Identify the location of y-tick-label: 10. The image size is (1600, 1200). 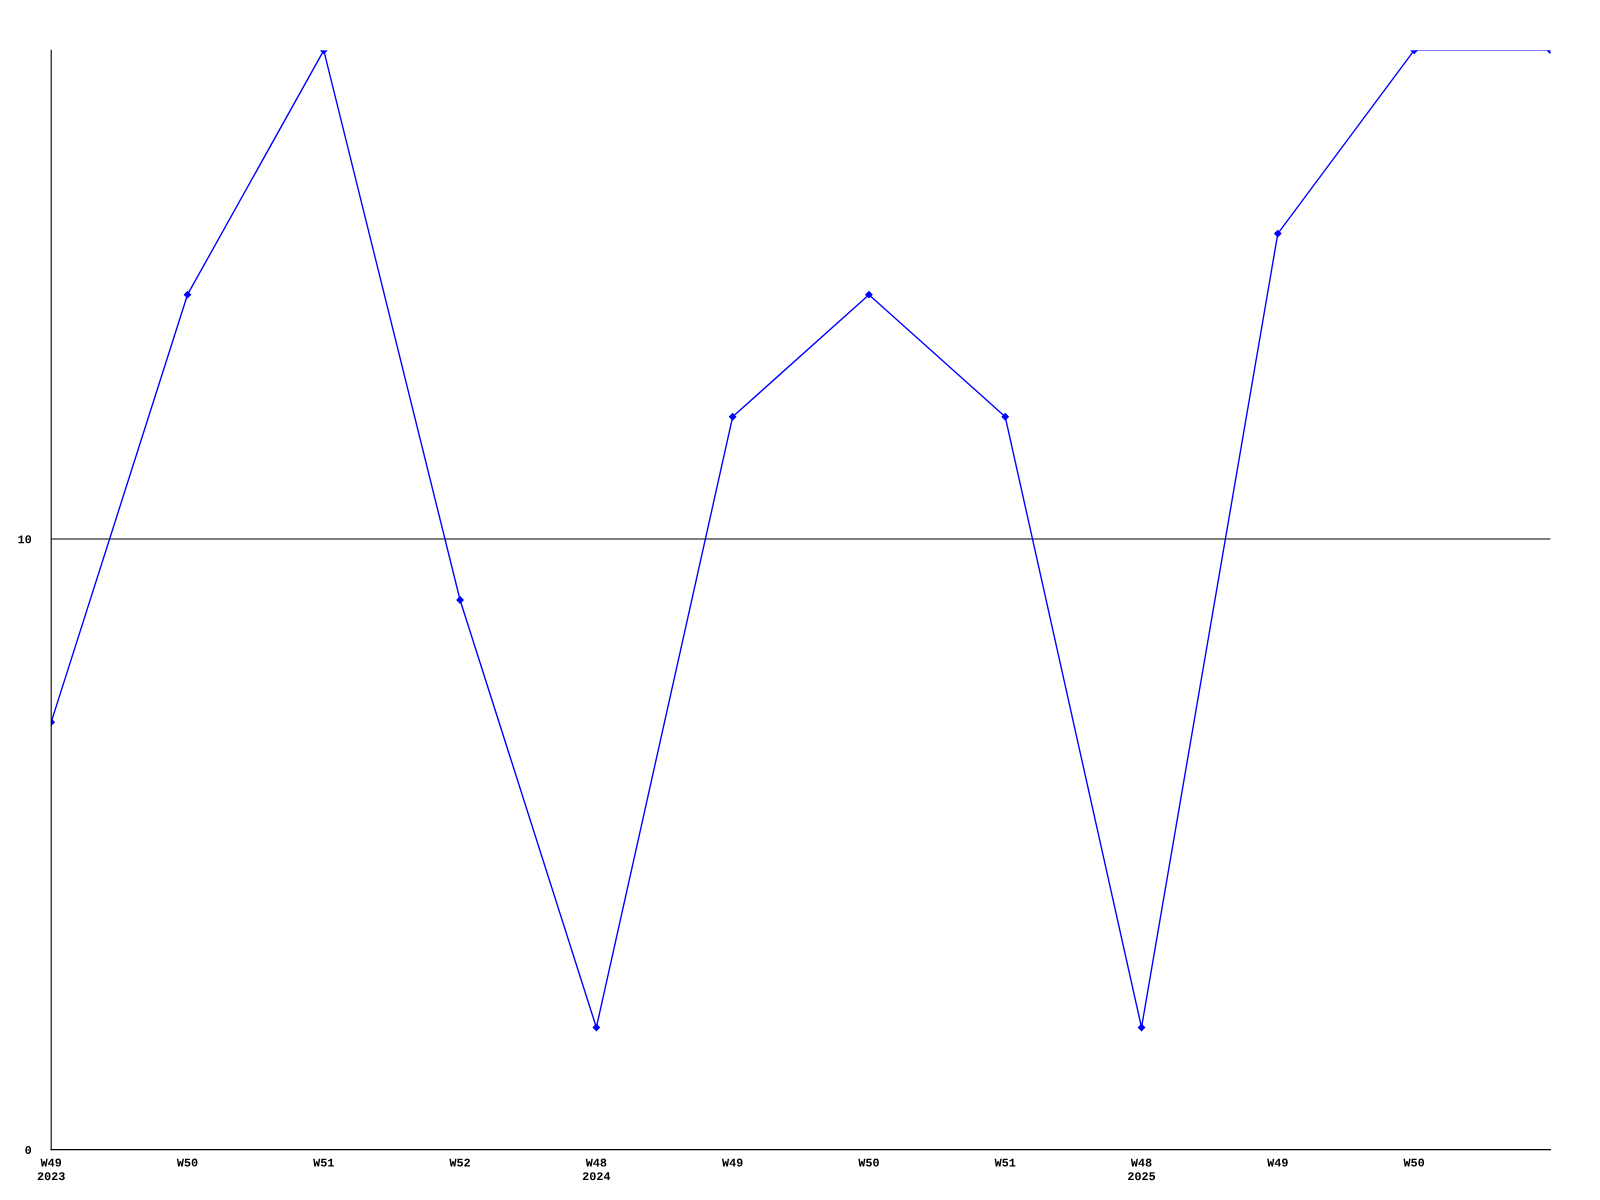
(25, 539).